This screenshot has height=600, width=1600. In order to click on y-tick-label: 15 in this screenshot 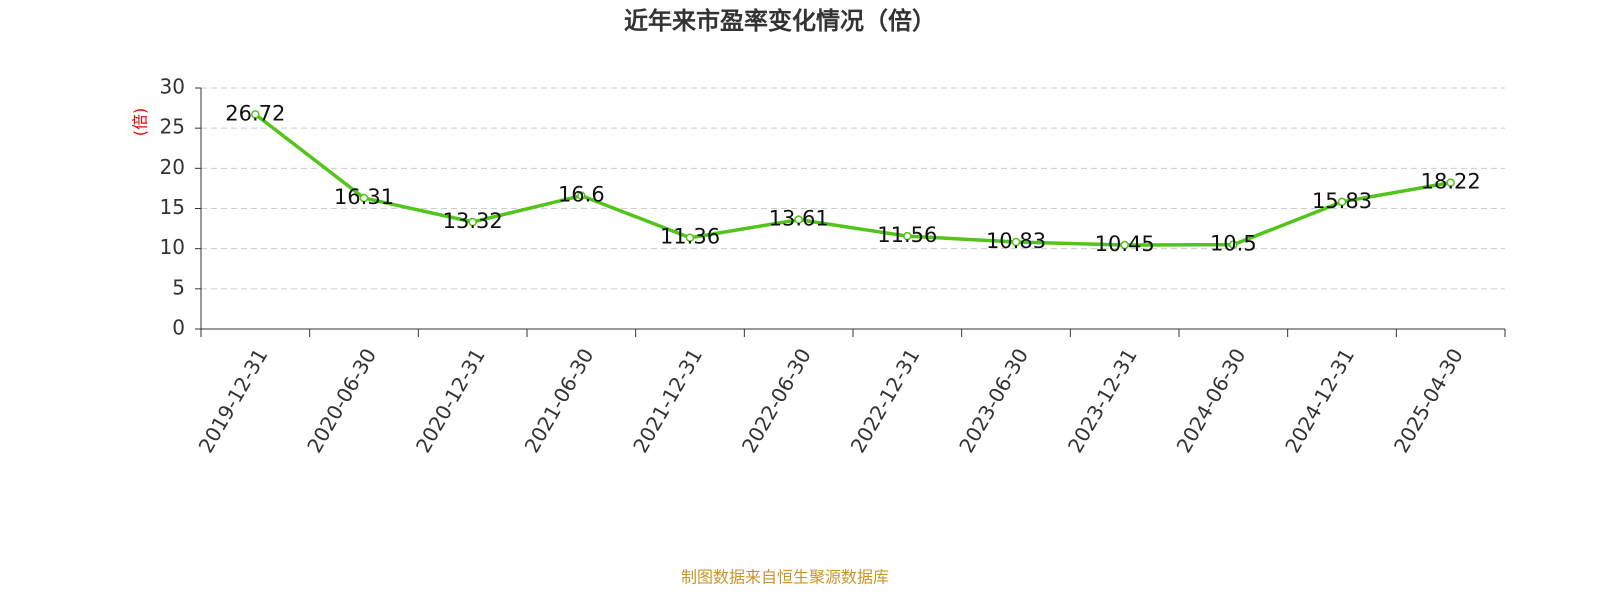, I will do `click(172, 207)`.